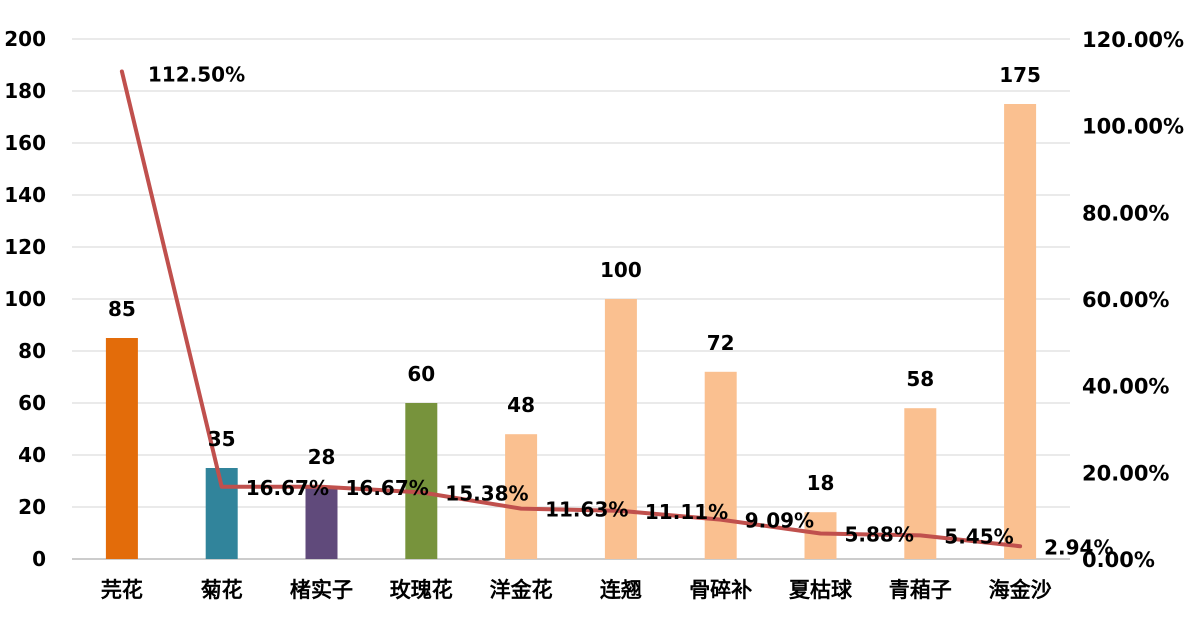 This screenshot has height=628, width=1196. What do you see at coordinates (25, 143) in the screenshot?
I see `left-tick-label: 160` at bounding box center [25, 143].